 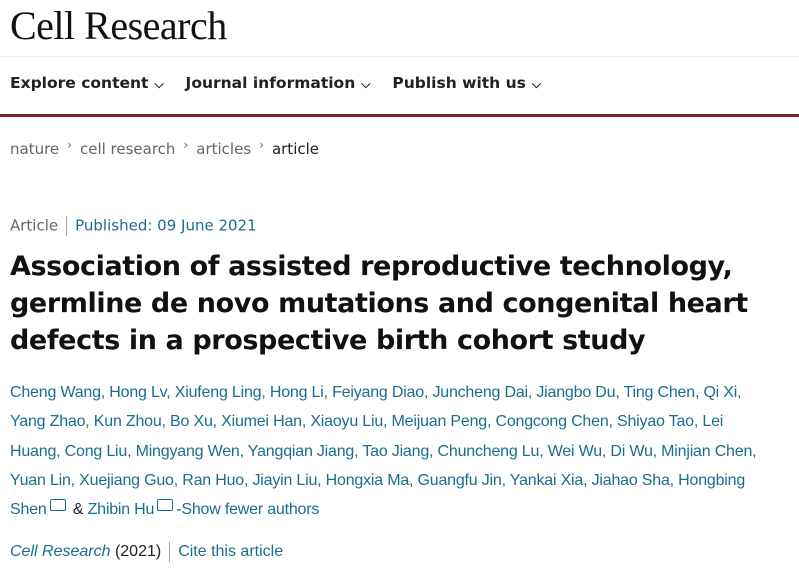 I want to click on nav-label: Journal information, so click(x=270, y=83).